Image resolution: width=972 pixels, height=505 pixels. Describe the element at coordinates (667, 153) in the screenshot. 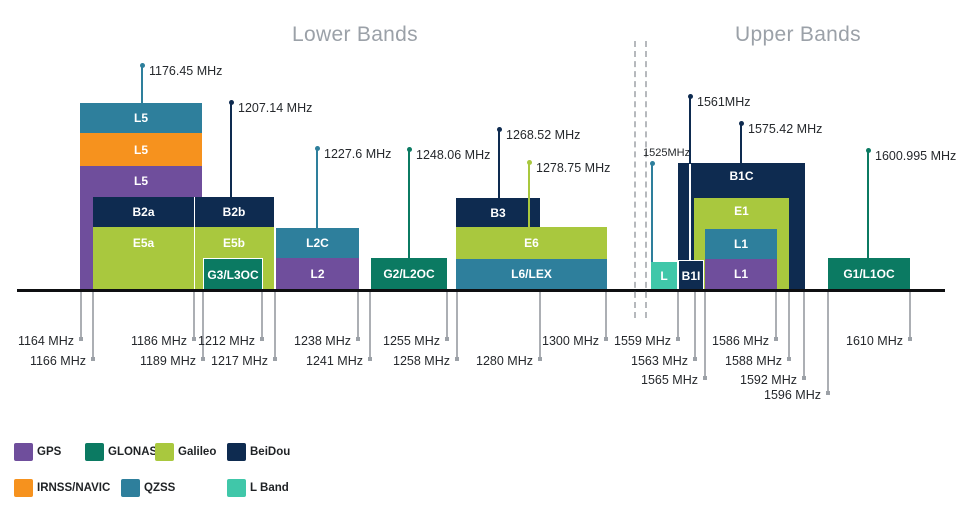

I see `marker-label-1525mhz: 1525MHz` at that location.